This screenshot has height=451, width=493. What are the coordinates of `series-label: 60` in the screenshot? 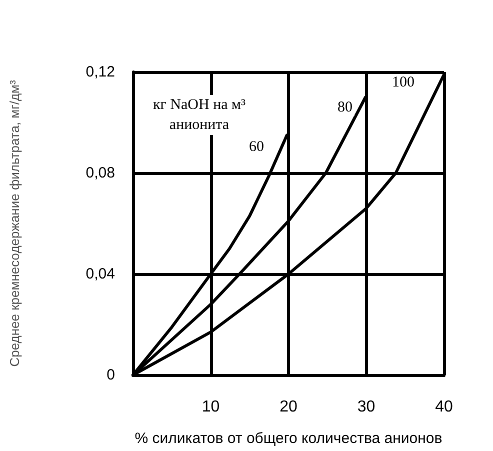 It's located at (256, 147).